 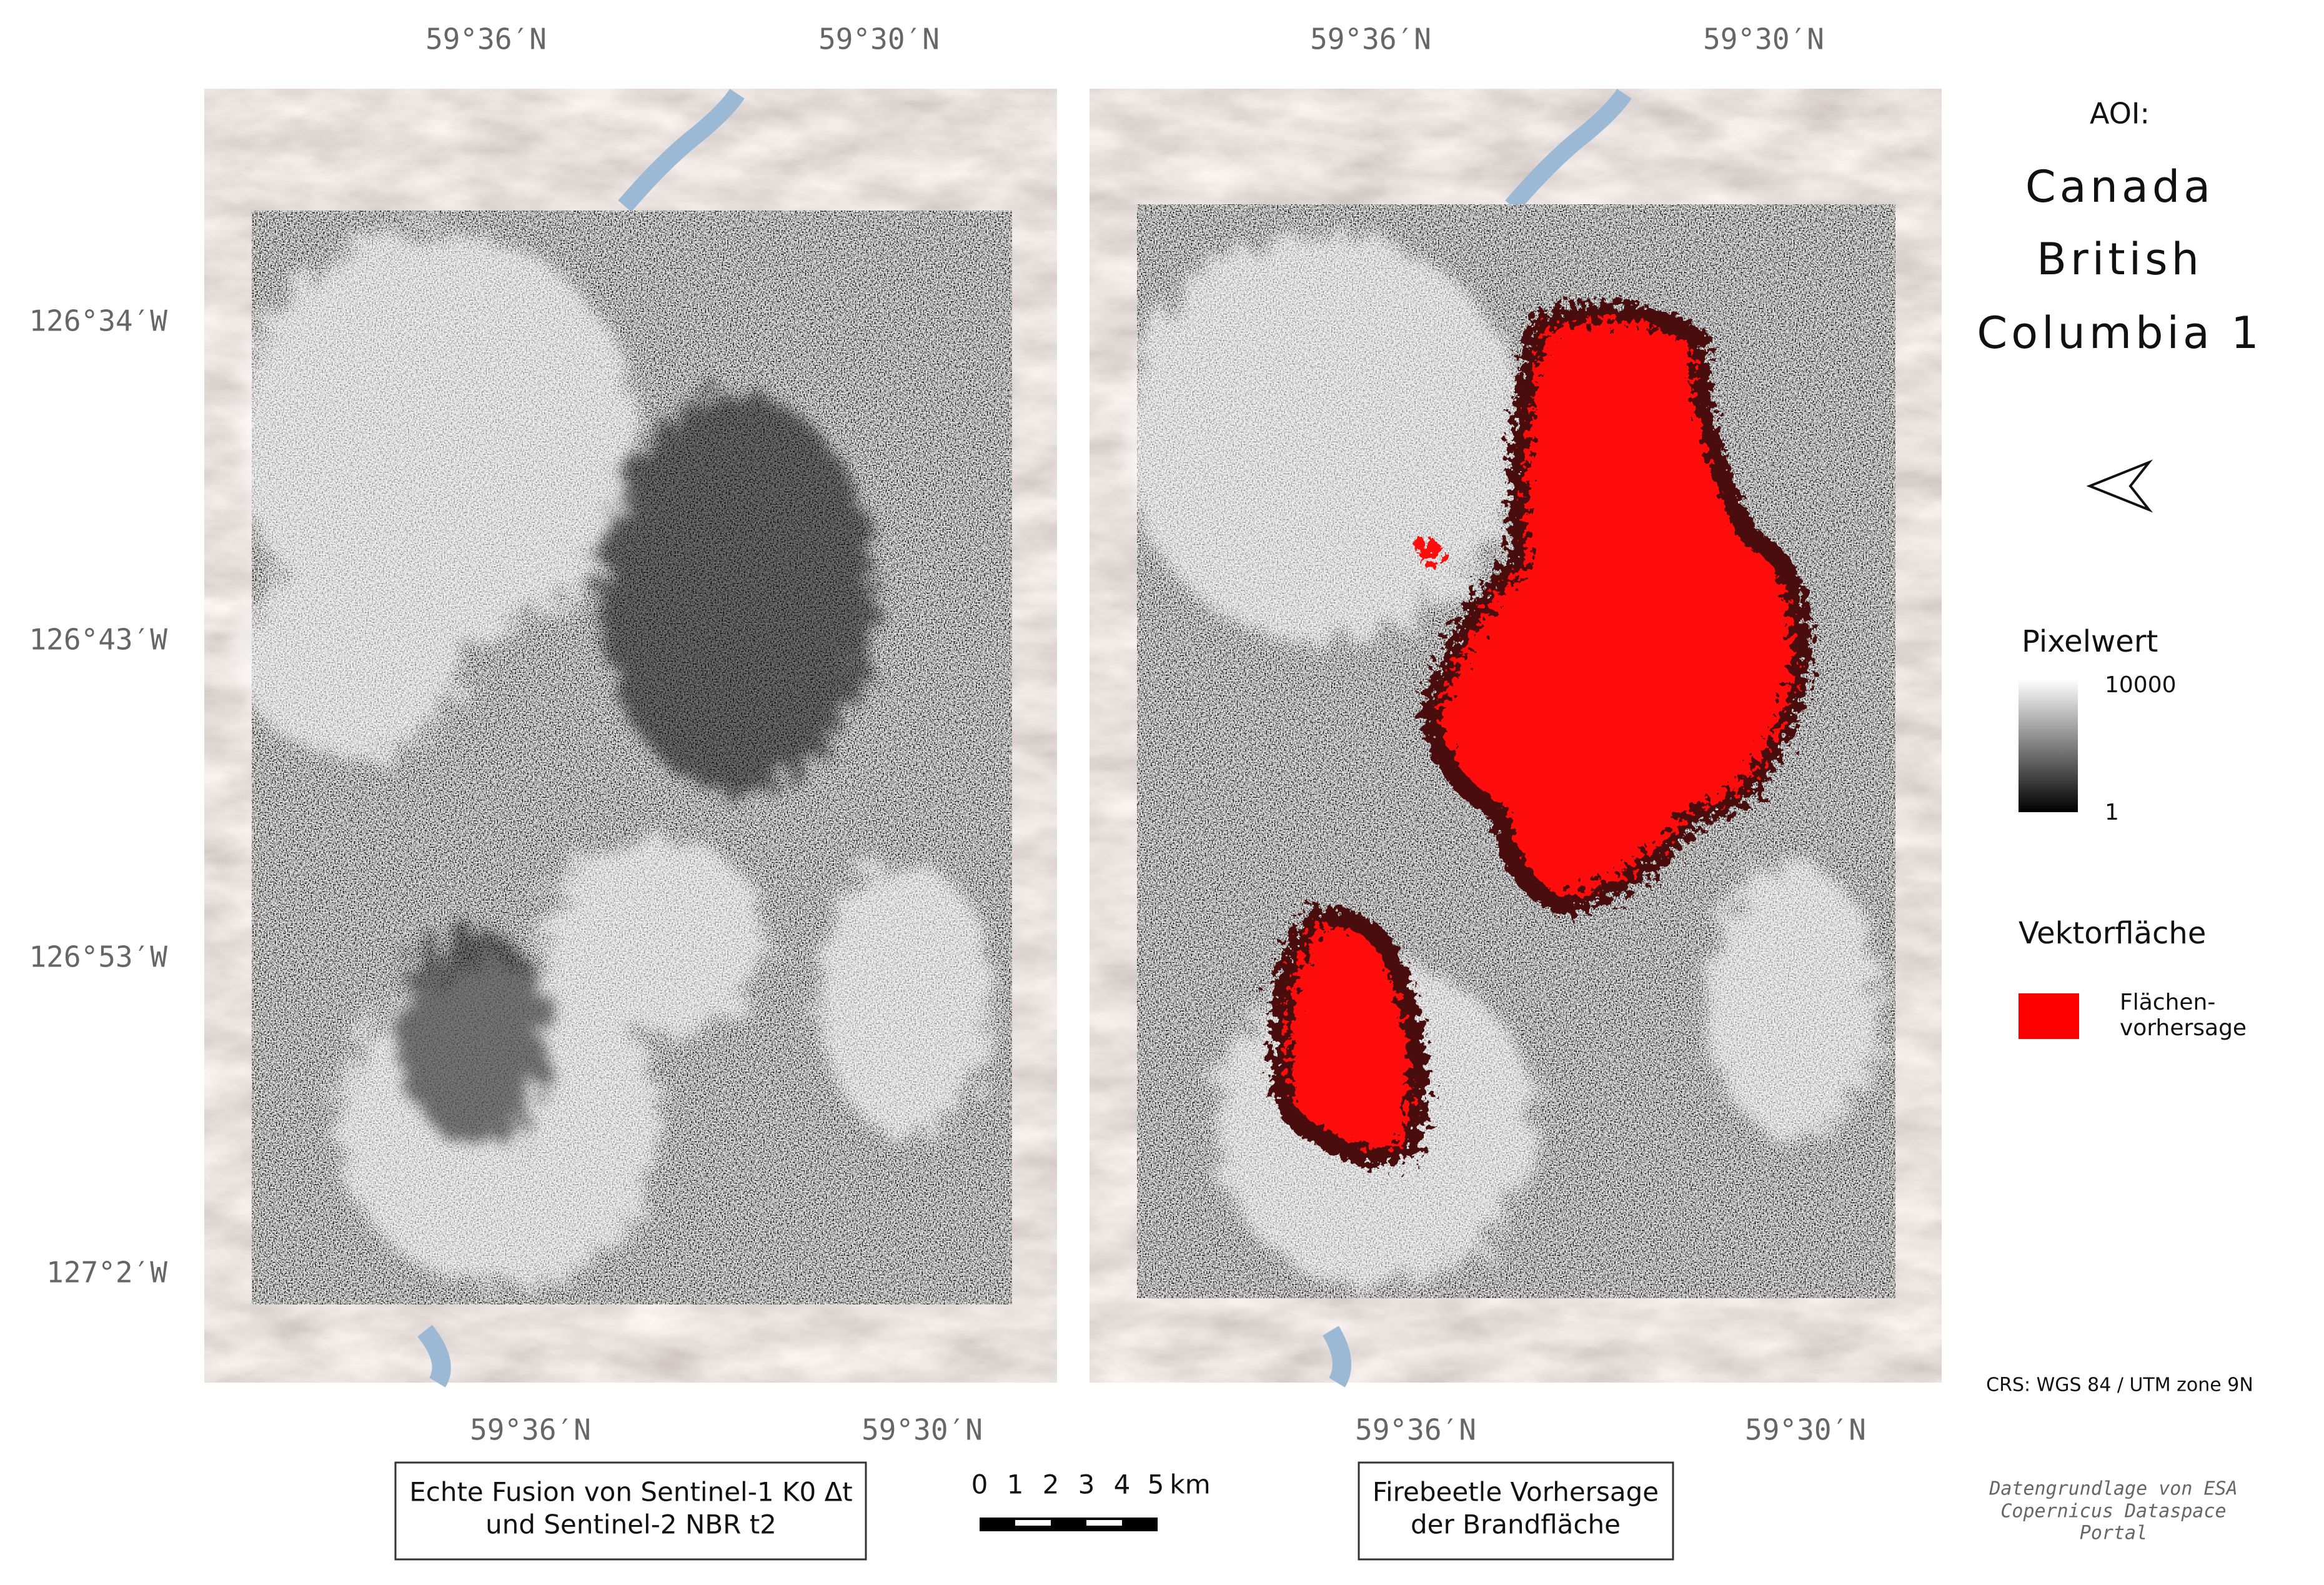 What do you see at coordinates (2112, 812) in the screenshot?
I see `legend-min: 1` at bounding box center [2112, 812].